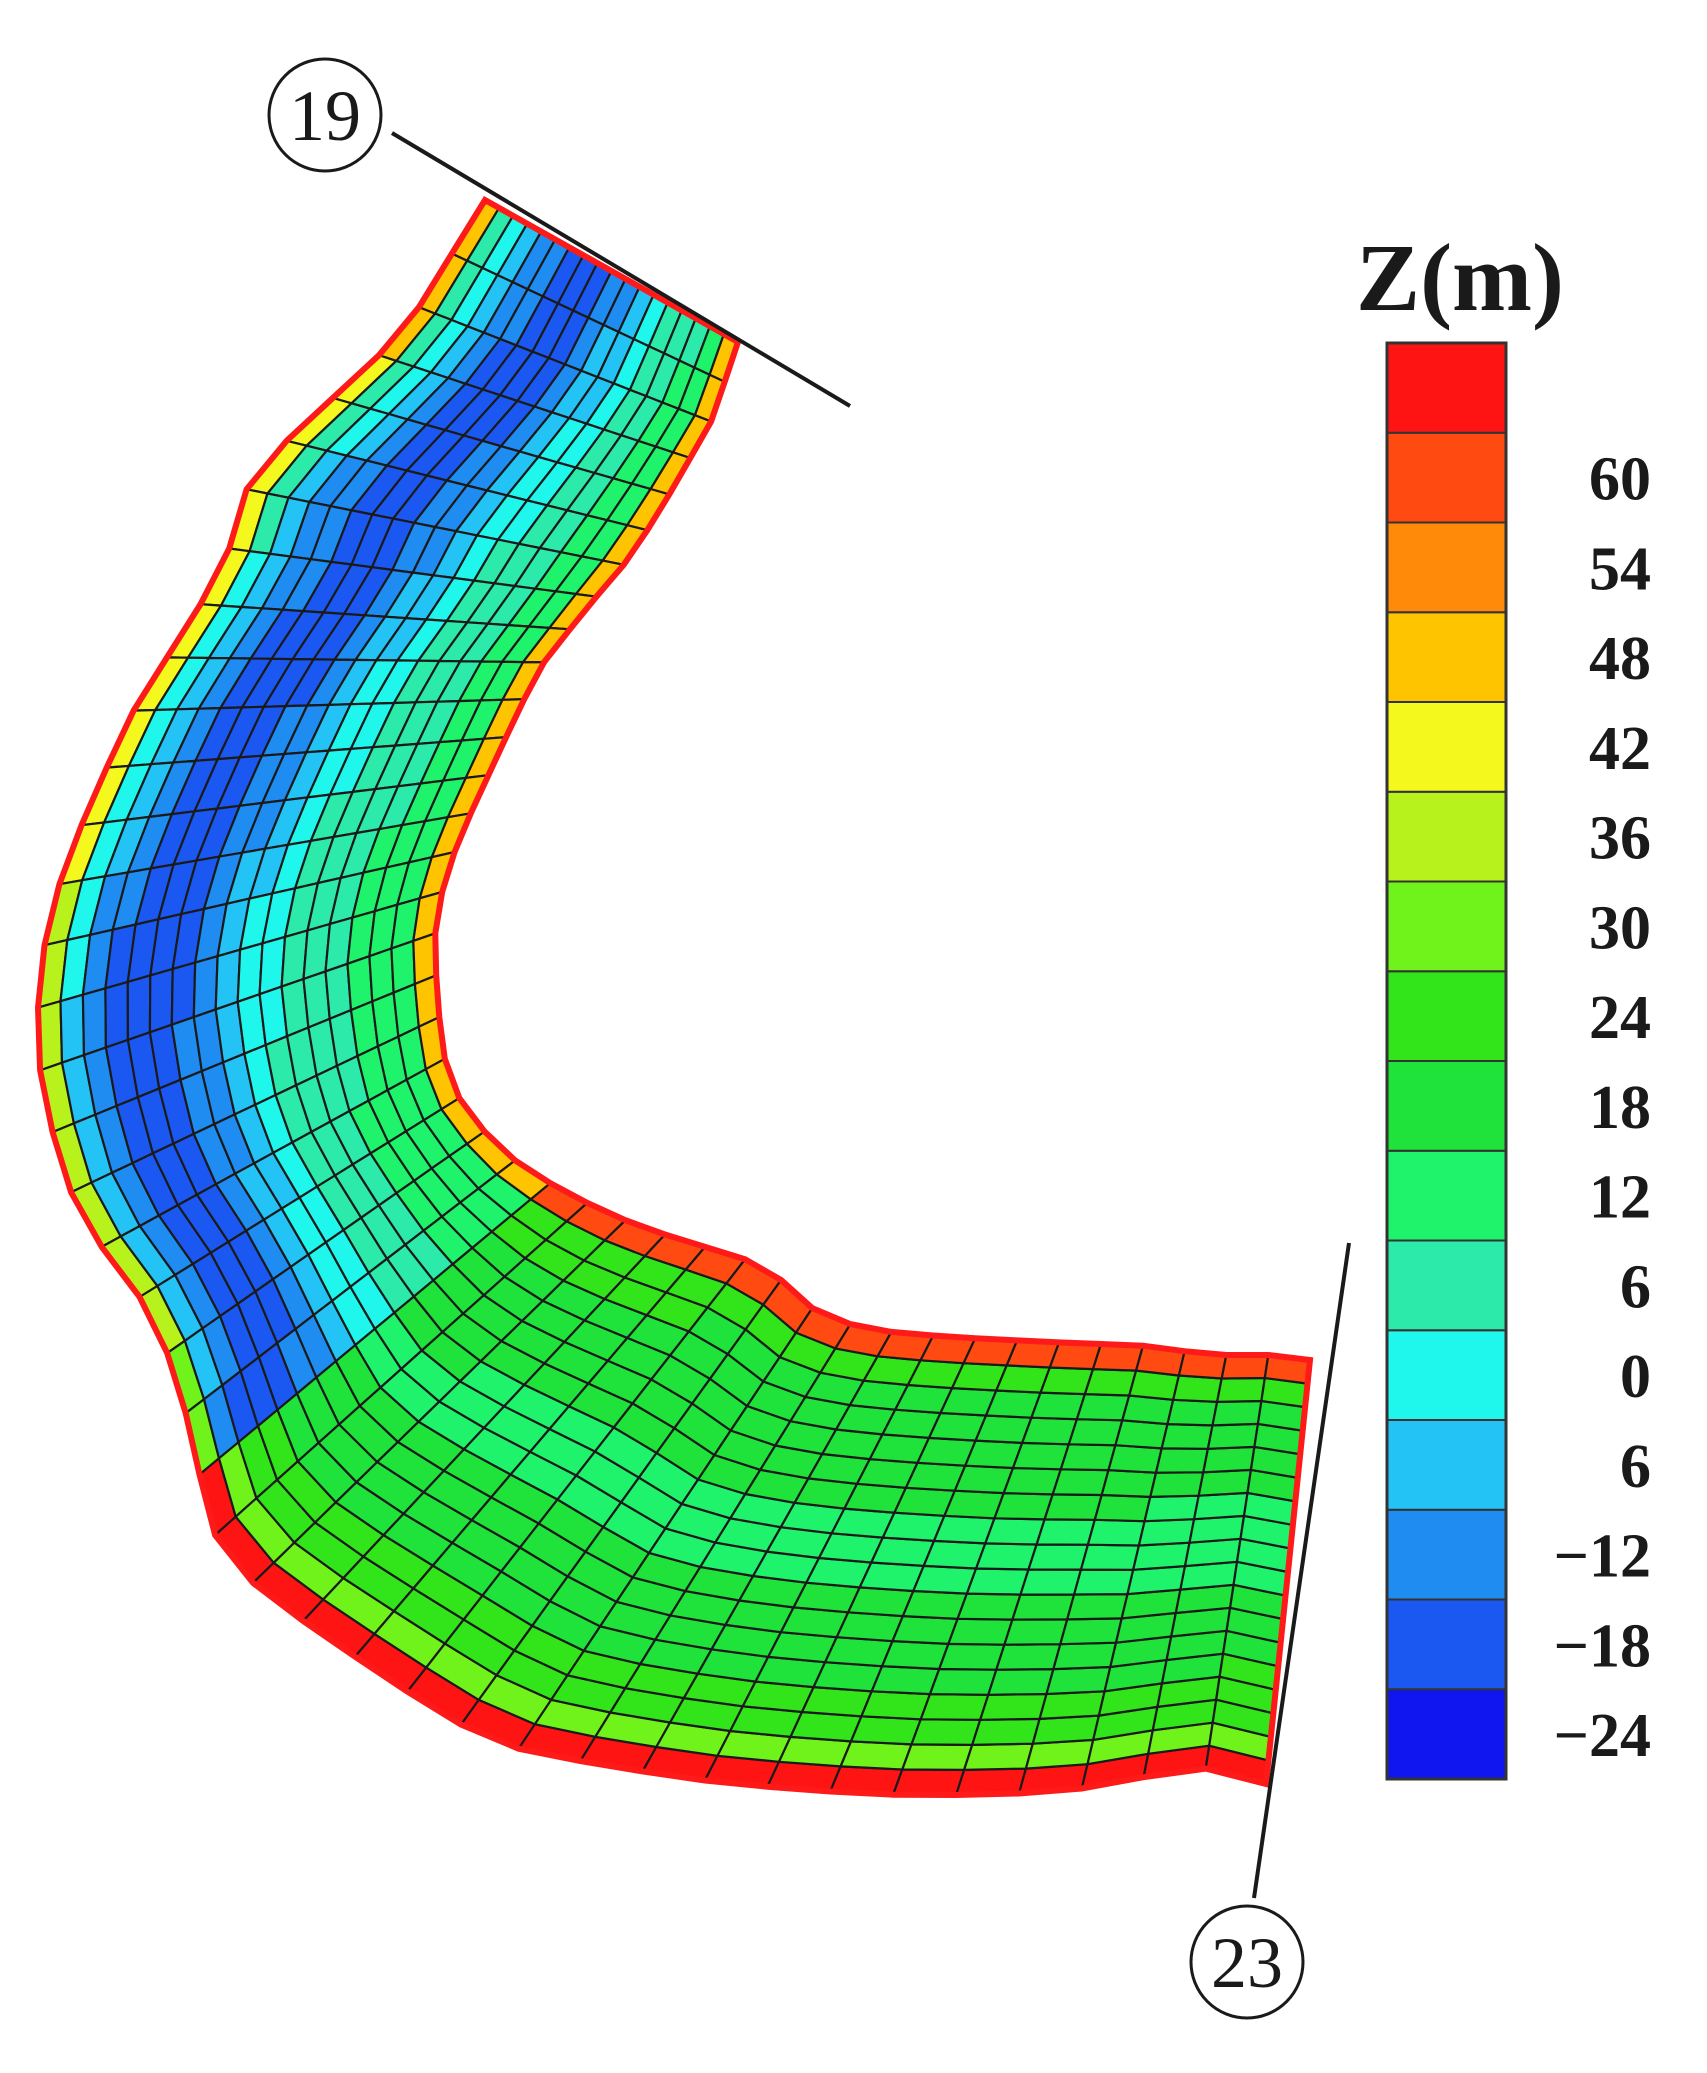 The image size is (1707, 2073). I want to click on colorbar-tick-label: 30, so click(1620, 928).